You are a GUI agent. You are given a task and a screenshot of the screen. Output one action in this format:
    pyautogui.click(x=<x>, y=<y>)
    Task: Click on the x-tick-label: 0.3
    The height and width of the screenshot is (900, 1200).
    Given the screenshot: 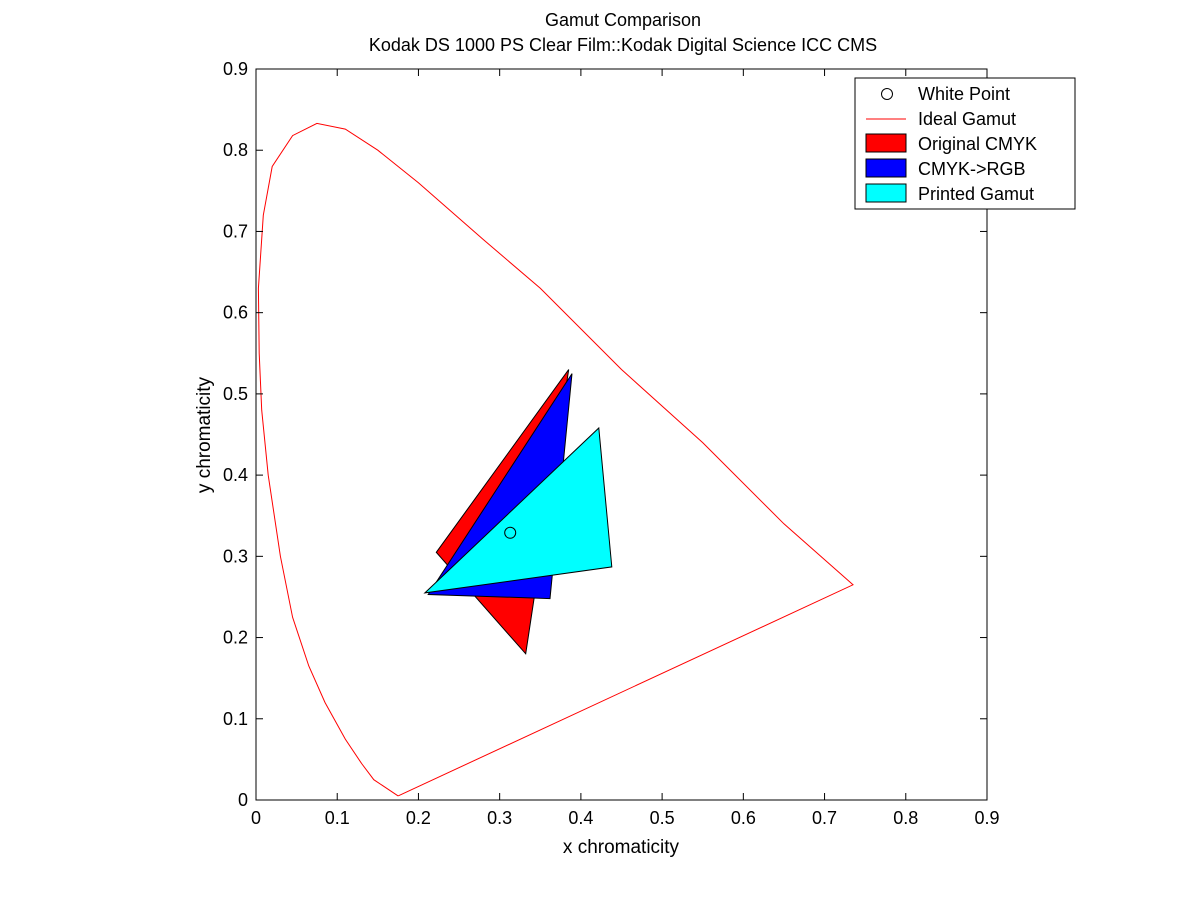 What is the action you would take?
    pyautogui.click(x=499, y=818)
    